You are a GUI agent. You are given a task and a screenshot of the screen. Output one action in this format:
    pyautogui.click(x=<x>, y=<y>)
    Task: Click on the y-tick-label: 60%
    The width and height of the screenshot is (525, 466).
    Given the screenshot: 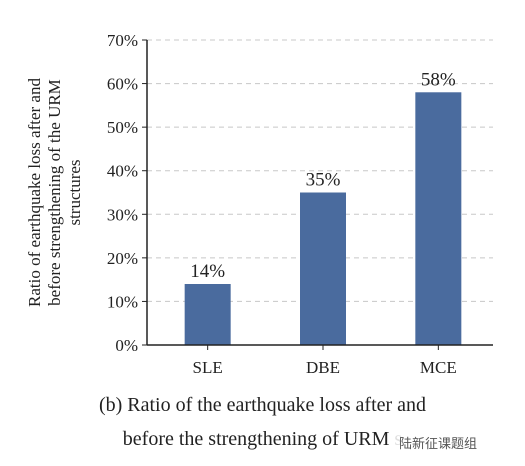 What is the action you would take?
    pyautogui.click(x=122, y=84)
    